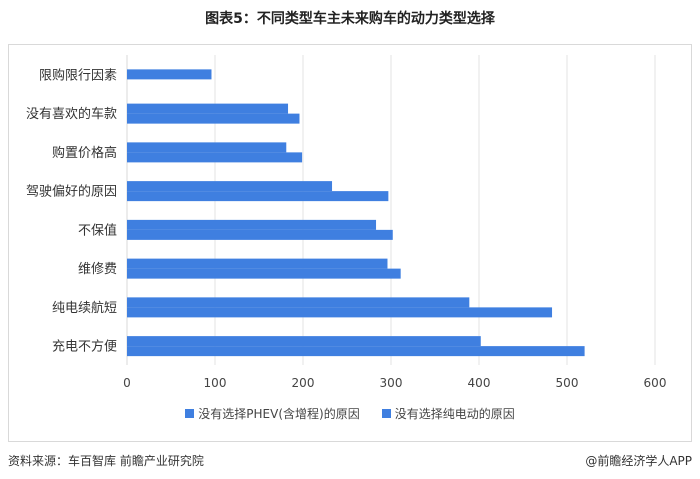  I want to click on brand-credit: @前瞻经济学人APP, so click(638, 460).